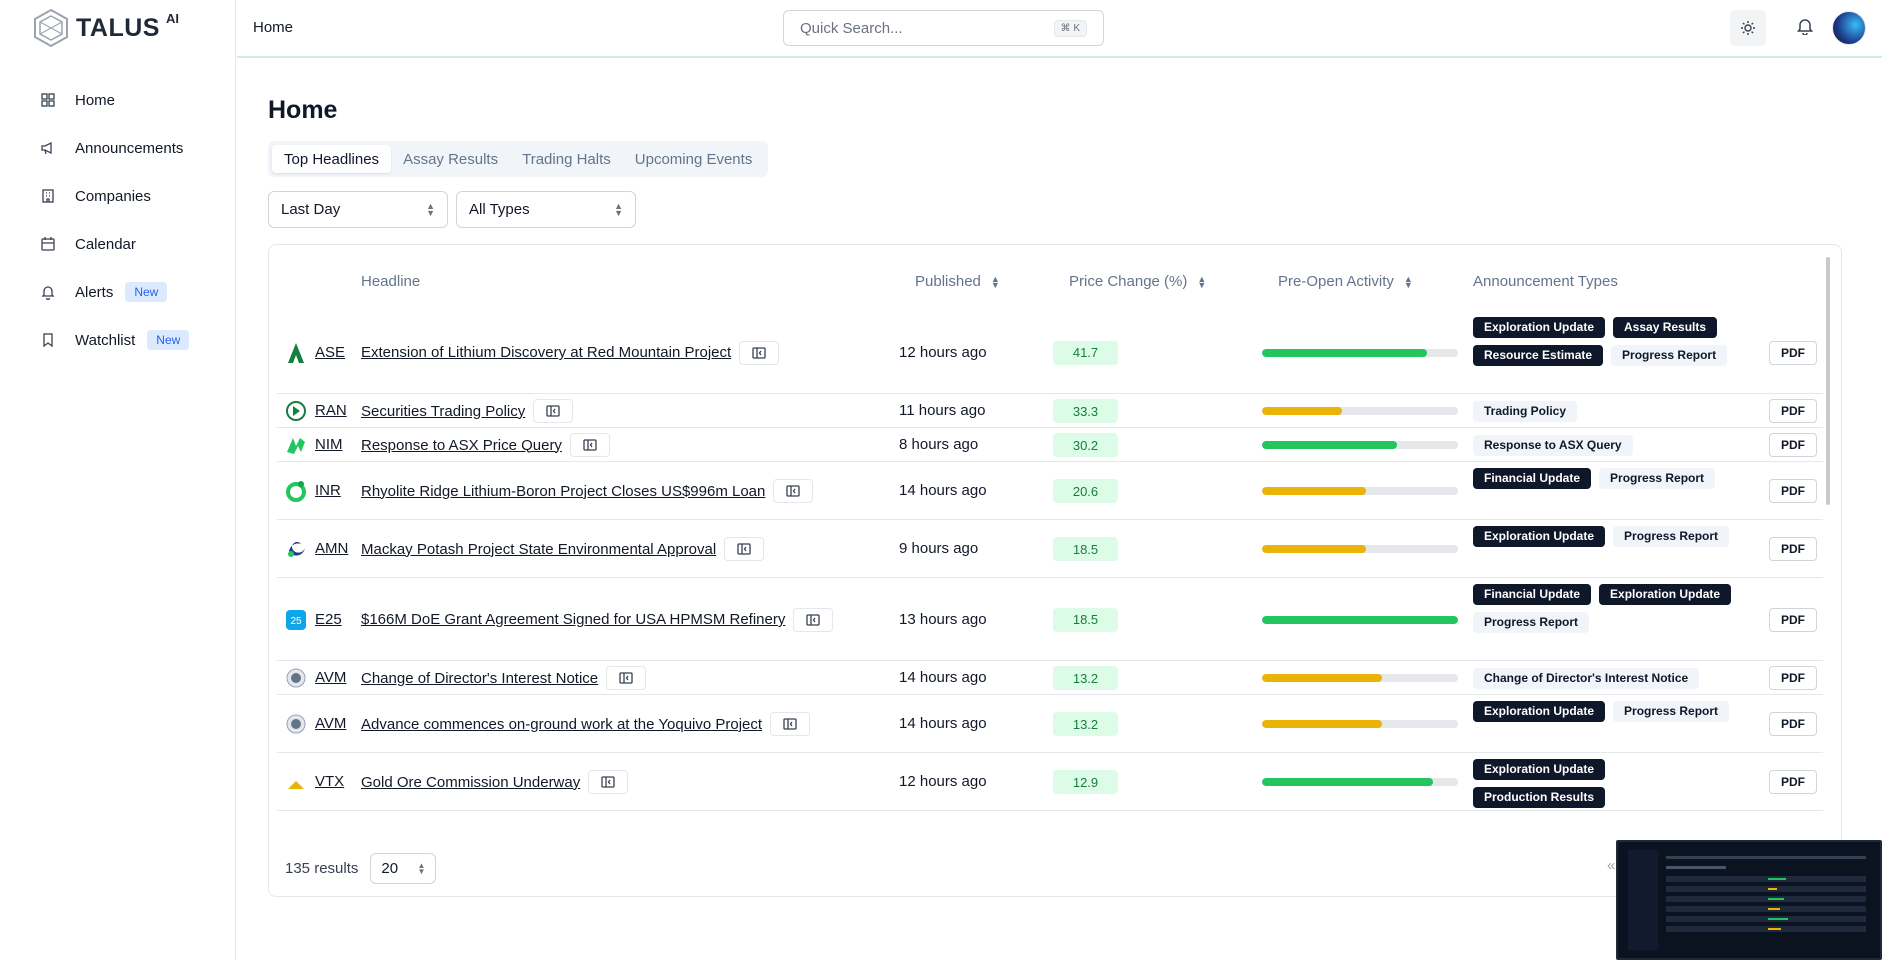 This screenshot has width=1882, height=963. What do you see at coordinates (451, 159) in the screenshot?
I see `tab-assay-results: Assay Results` at bounding box center [451, 159].